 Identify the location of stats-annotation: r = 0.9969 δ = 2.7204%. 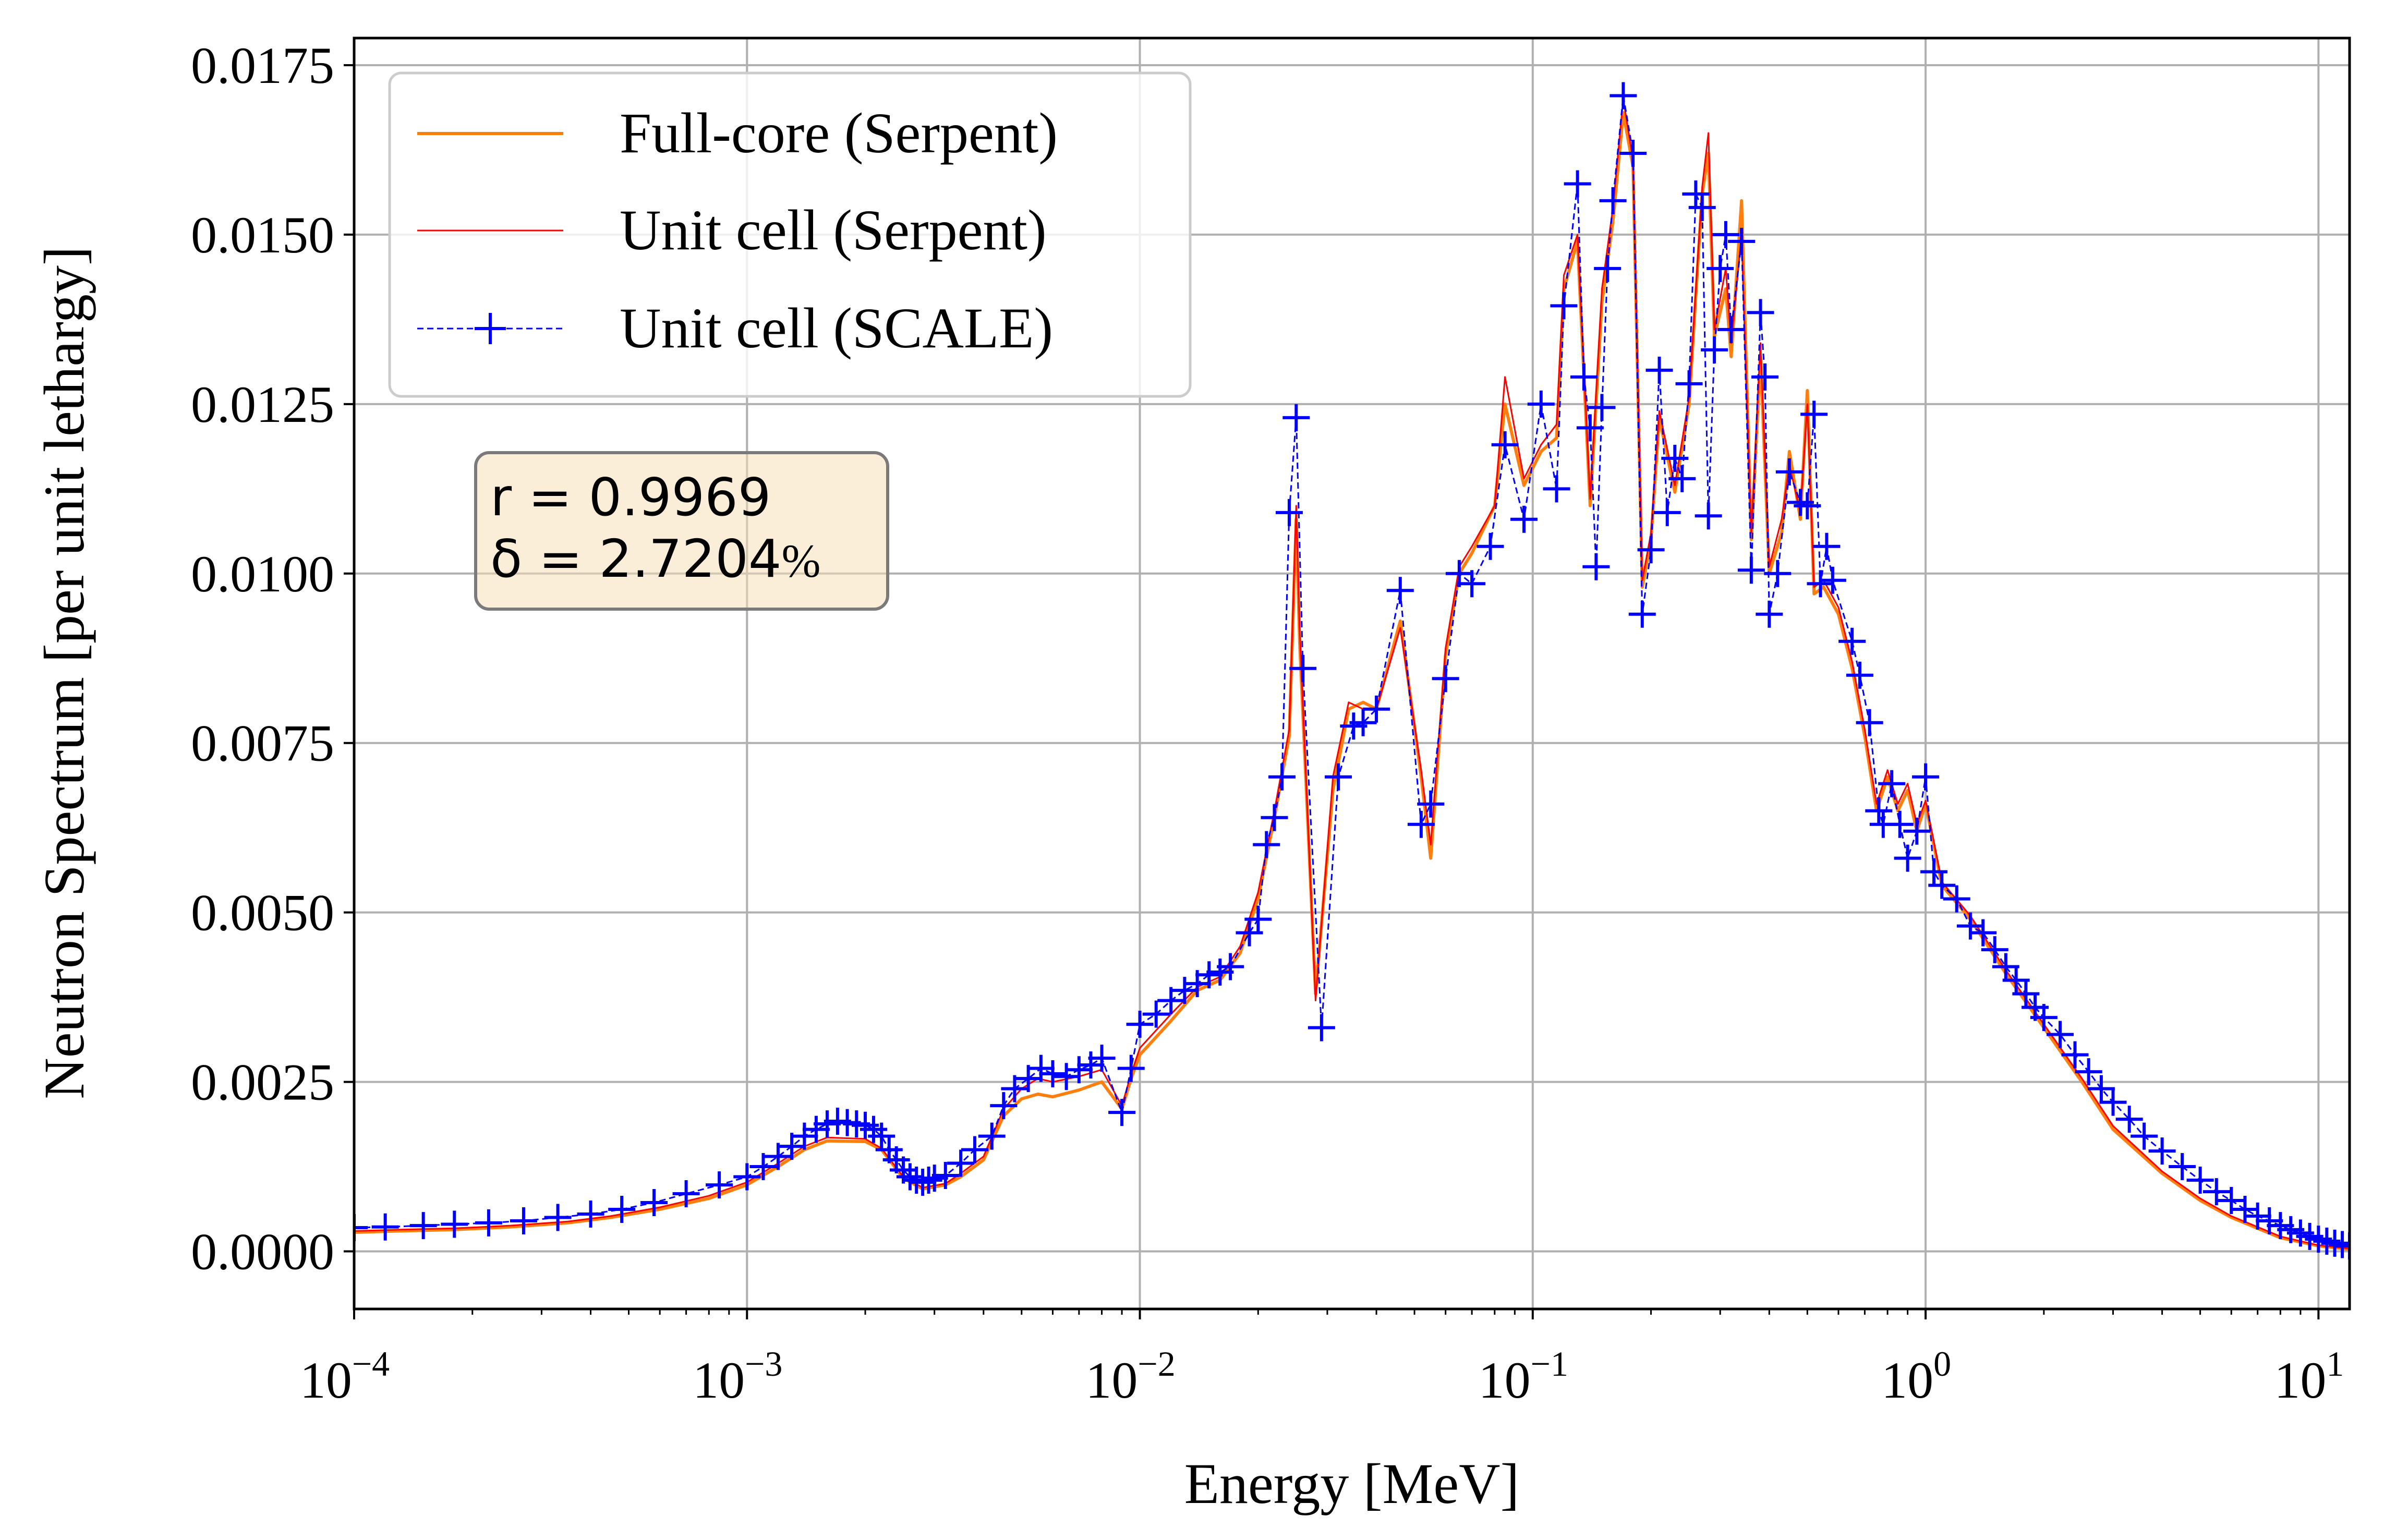
(682, 531).